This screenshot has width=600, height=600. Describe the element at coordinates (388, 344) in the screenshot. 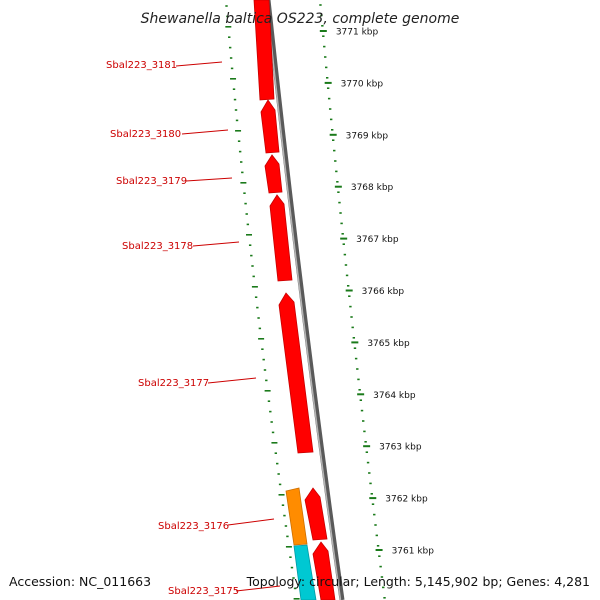

I see `kbp-tick-label: 3765 kbp` at that location.